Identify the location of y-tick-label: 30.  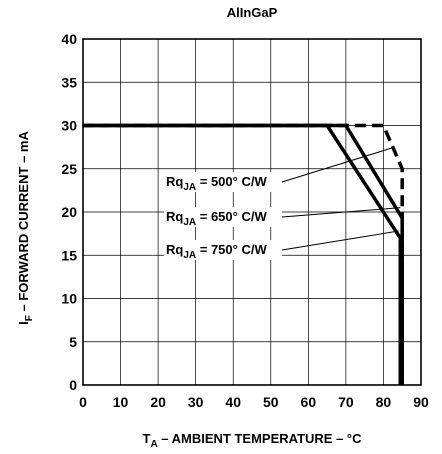
(69, 126).